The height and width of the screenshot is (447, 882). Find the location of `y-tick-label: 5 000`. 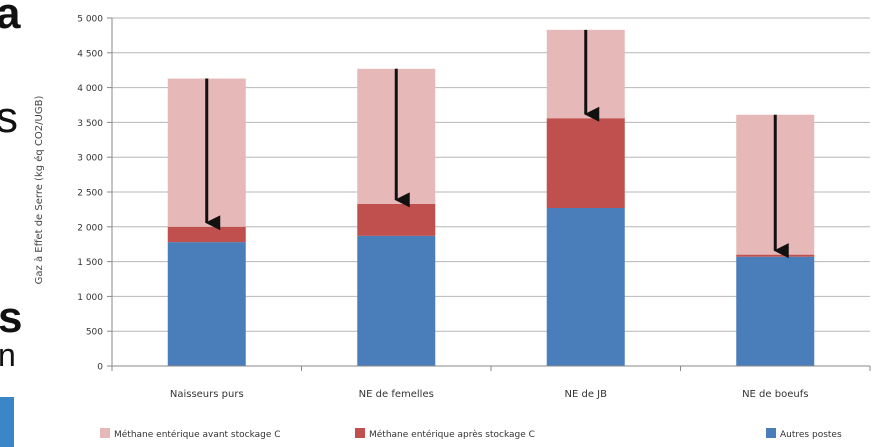

y-tick-label: 5 000 is located at coordinates (90, 20).